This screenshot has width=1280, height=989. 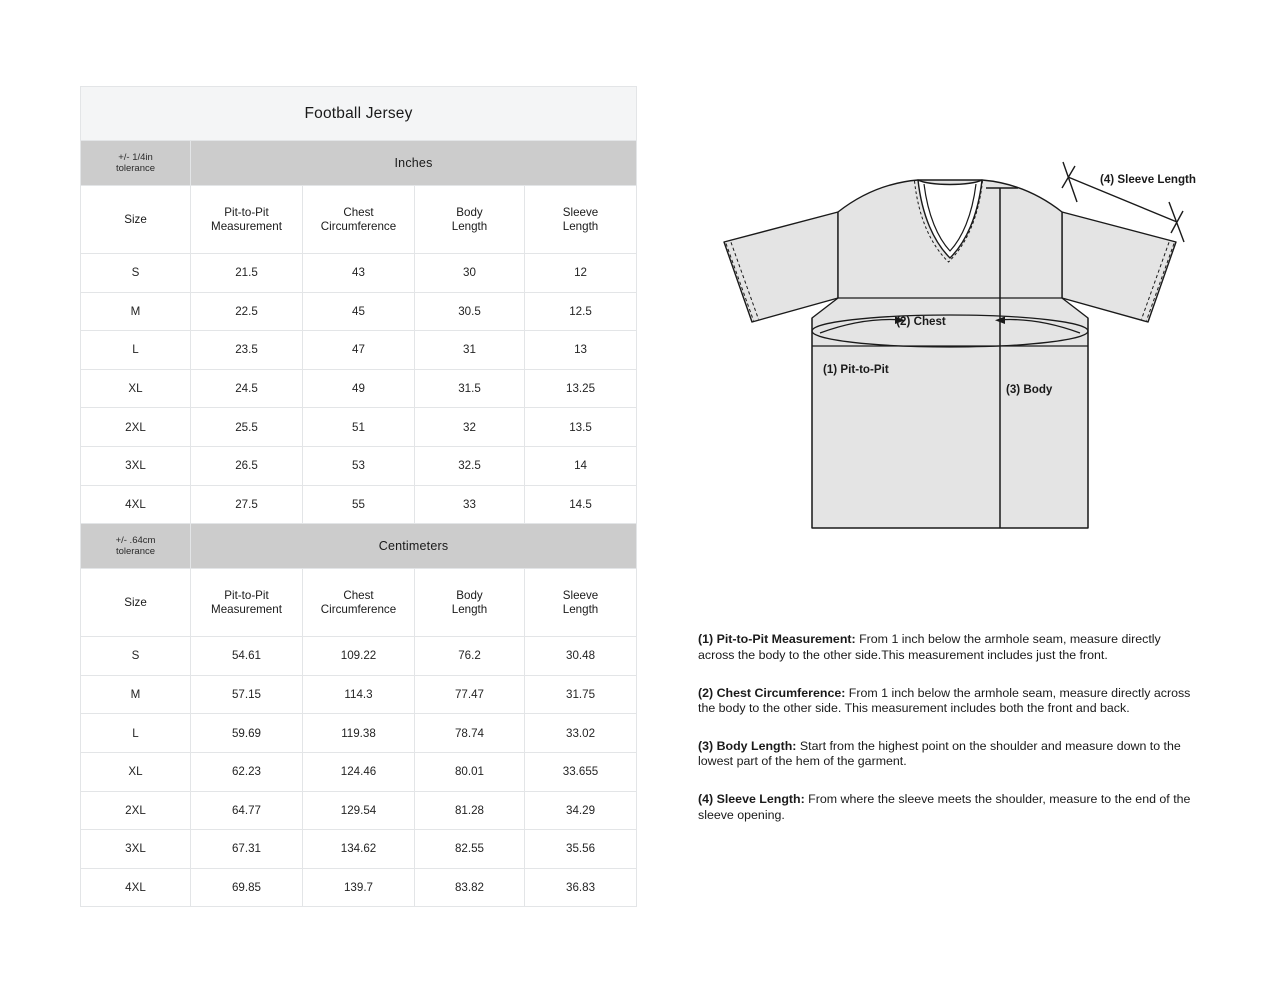 I want to click on cell-pit-to-pit: 59.69, so click(x=246, y=733).